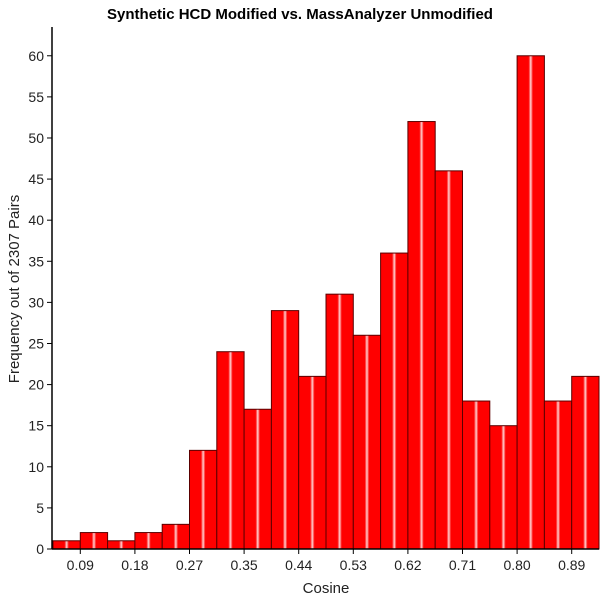 This screenshot has width=600, height=600. I want to click on x-tick-label: 0.09, so click(80, 565).